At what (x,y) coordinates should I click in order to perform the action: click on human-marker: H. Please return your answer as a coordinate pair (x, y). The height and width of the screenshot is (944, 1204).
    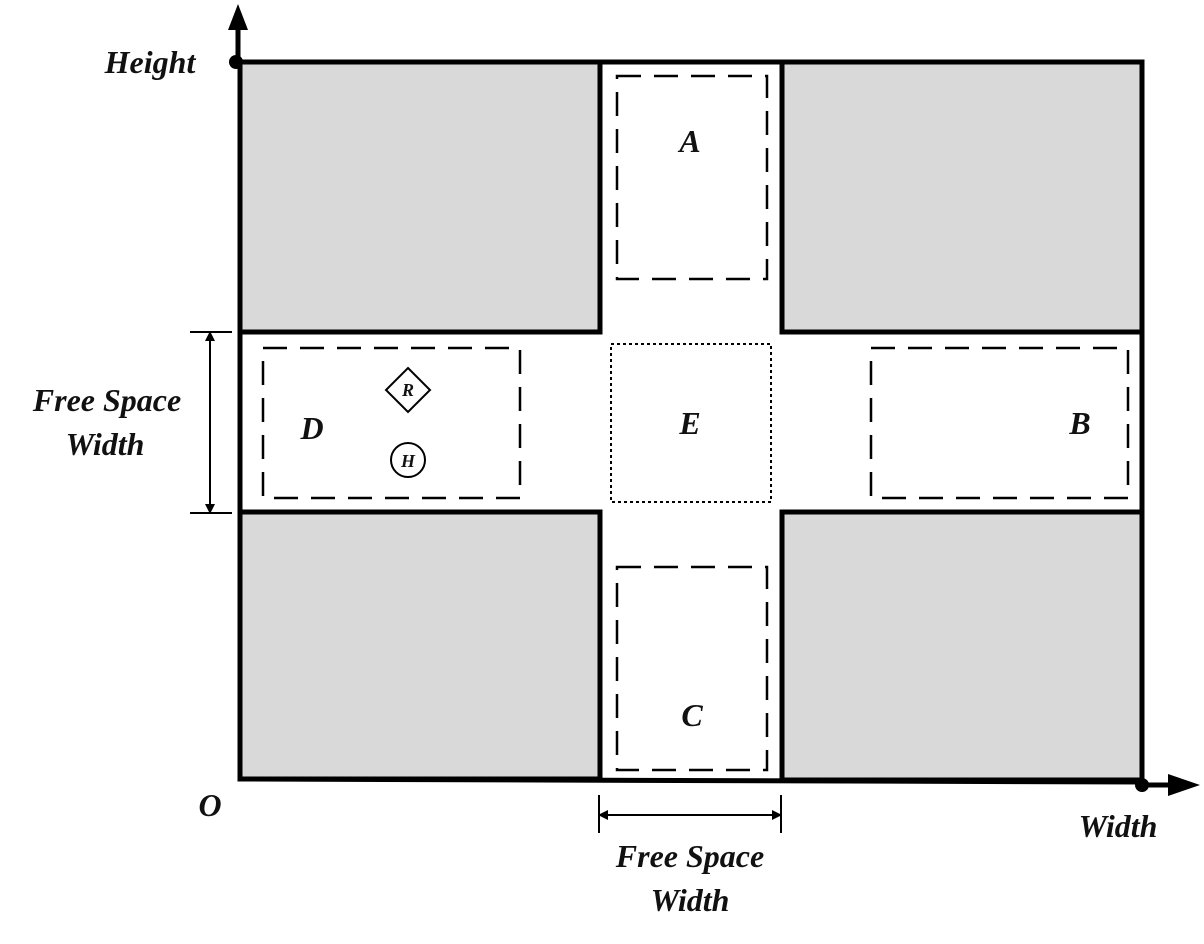
    Looking at the image, I should click on (408, 460).